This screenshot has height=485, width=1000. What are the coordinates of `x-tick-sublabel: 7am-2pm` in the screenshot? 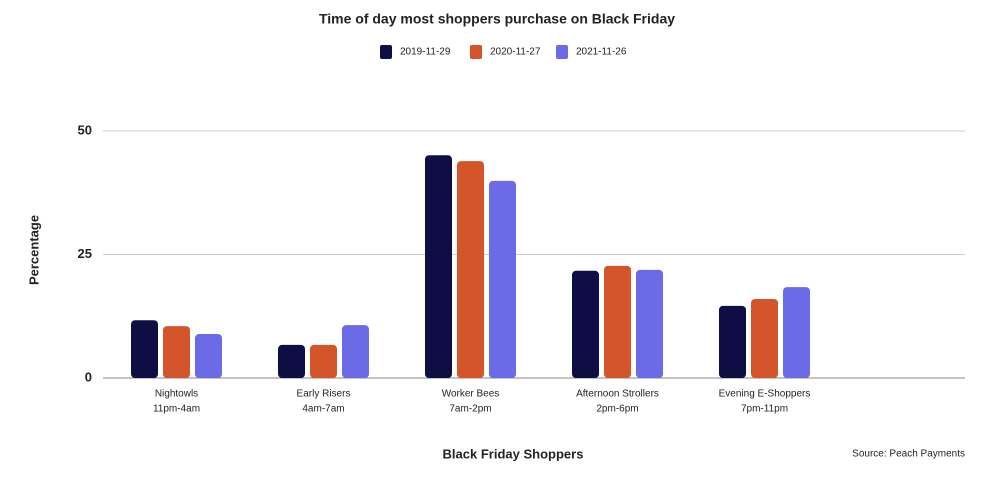 It's located at (470, 409).